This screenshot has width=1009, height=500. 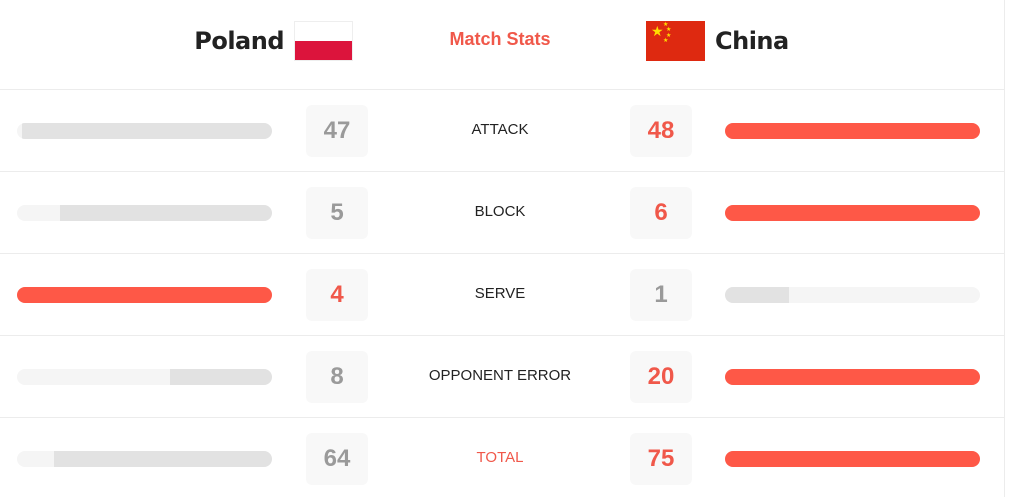 I want to click on stat-label: SERVE, so click(x=500, y=293).